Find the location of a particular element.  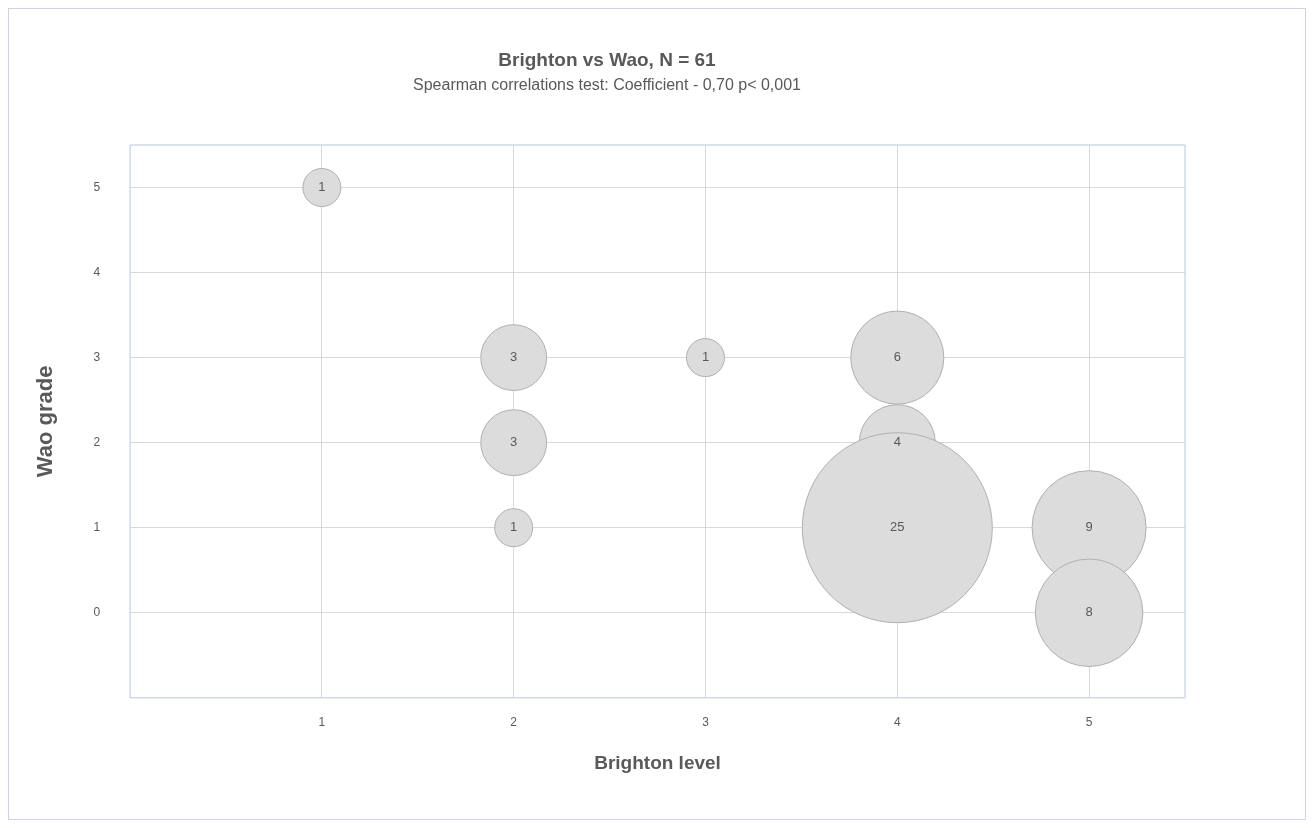

chart-subtitle: Spearman correlations test: Coefficient - 0,70 p< 0,001 is located at coordinates (607, 84).